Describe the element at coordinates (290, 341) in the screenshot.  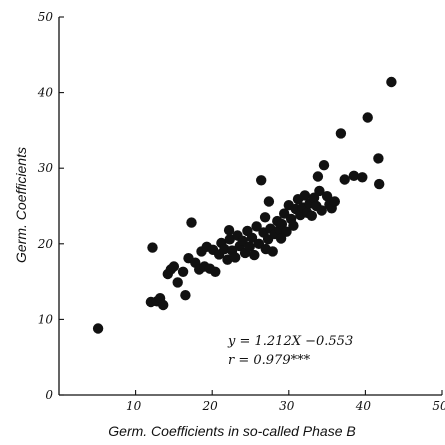
I see `regression-equation: y = 1.212X −0.553` at that location.